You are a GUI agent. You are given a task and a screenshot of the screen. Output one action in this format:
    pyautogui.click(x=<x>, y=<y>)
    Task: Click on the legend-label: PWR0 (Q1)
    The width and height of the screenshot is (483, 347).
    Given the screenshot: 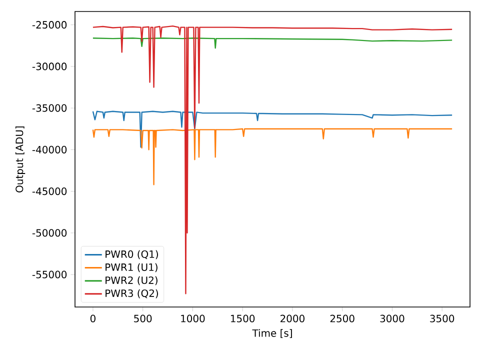 What is the action you would take?
    pyautogui.click(x=132, y=255)
    